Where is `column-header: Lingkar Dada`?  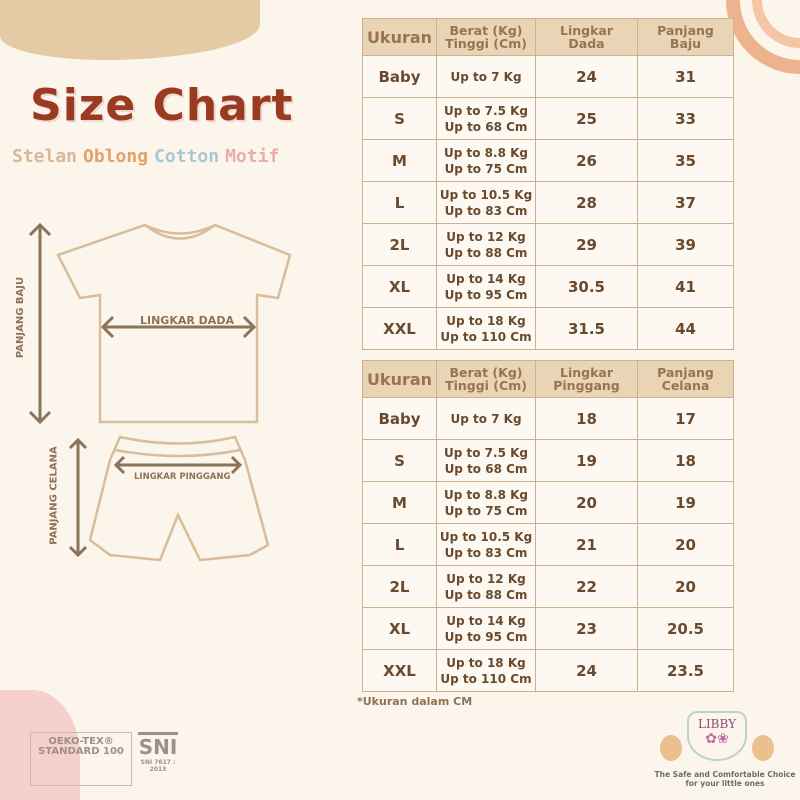 column-header: Lingkar Dada is located at coordinates (586, 37).